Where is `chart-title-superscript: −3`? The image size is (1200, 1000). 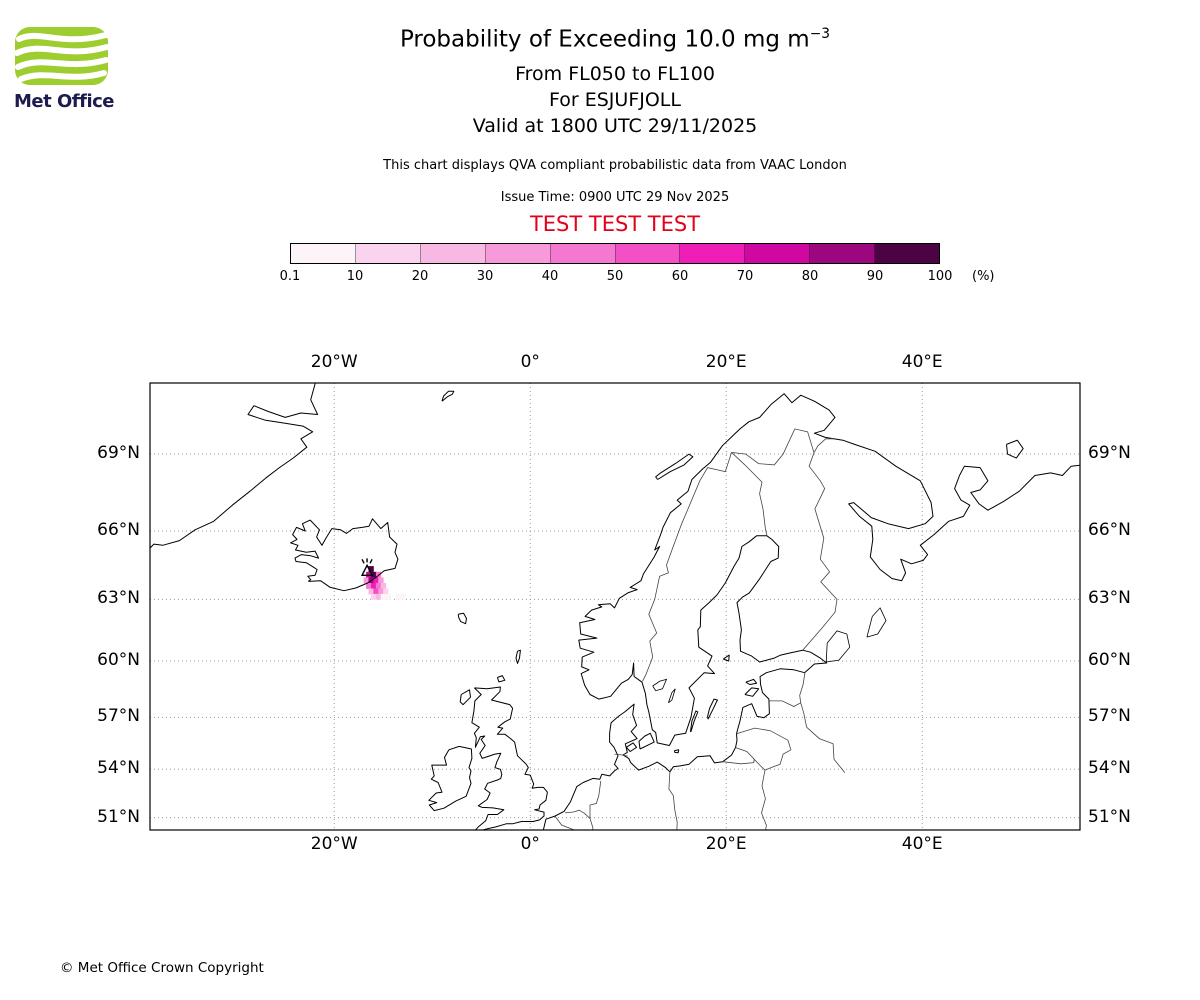 chart-title-superscript: −3 is located at coordinates (820, 34).